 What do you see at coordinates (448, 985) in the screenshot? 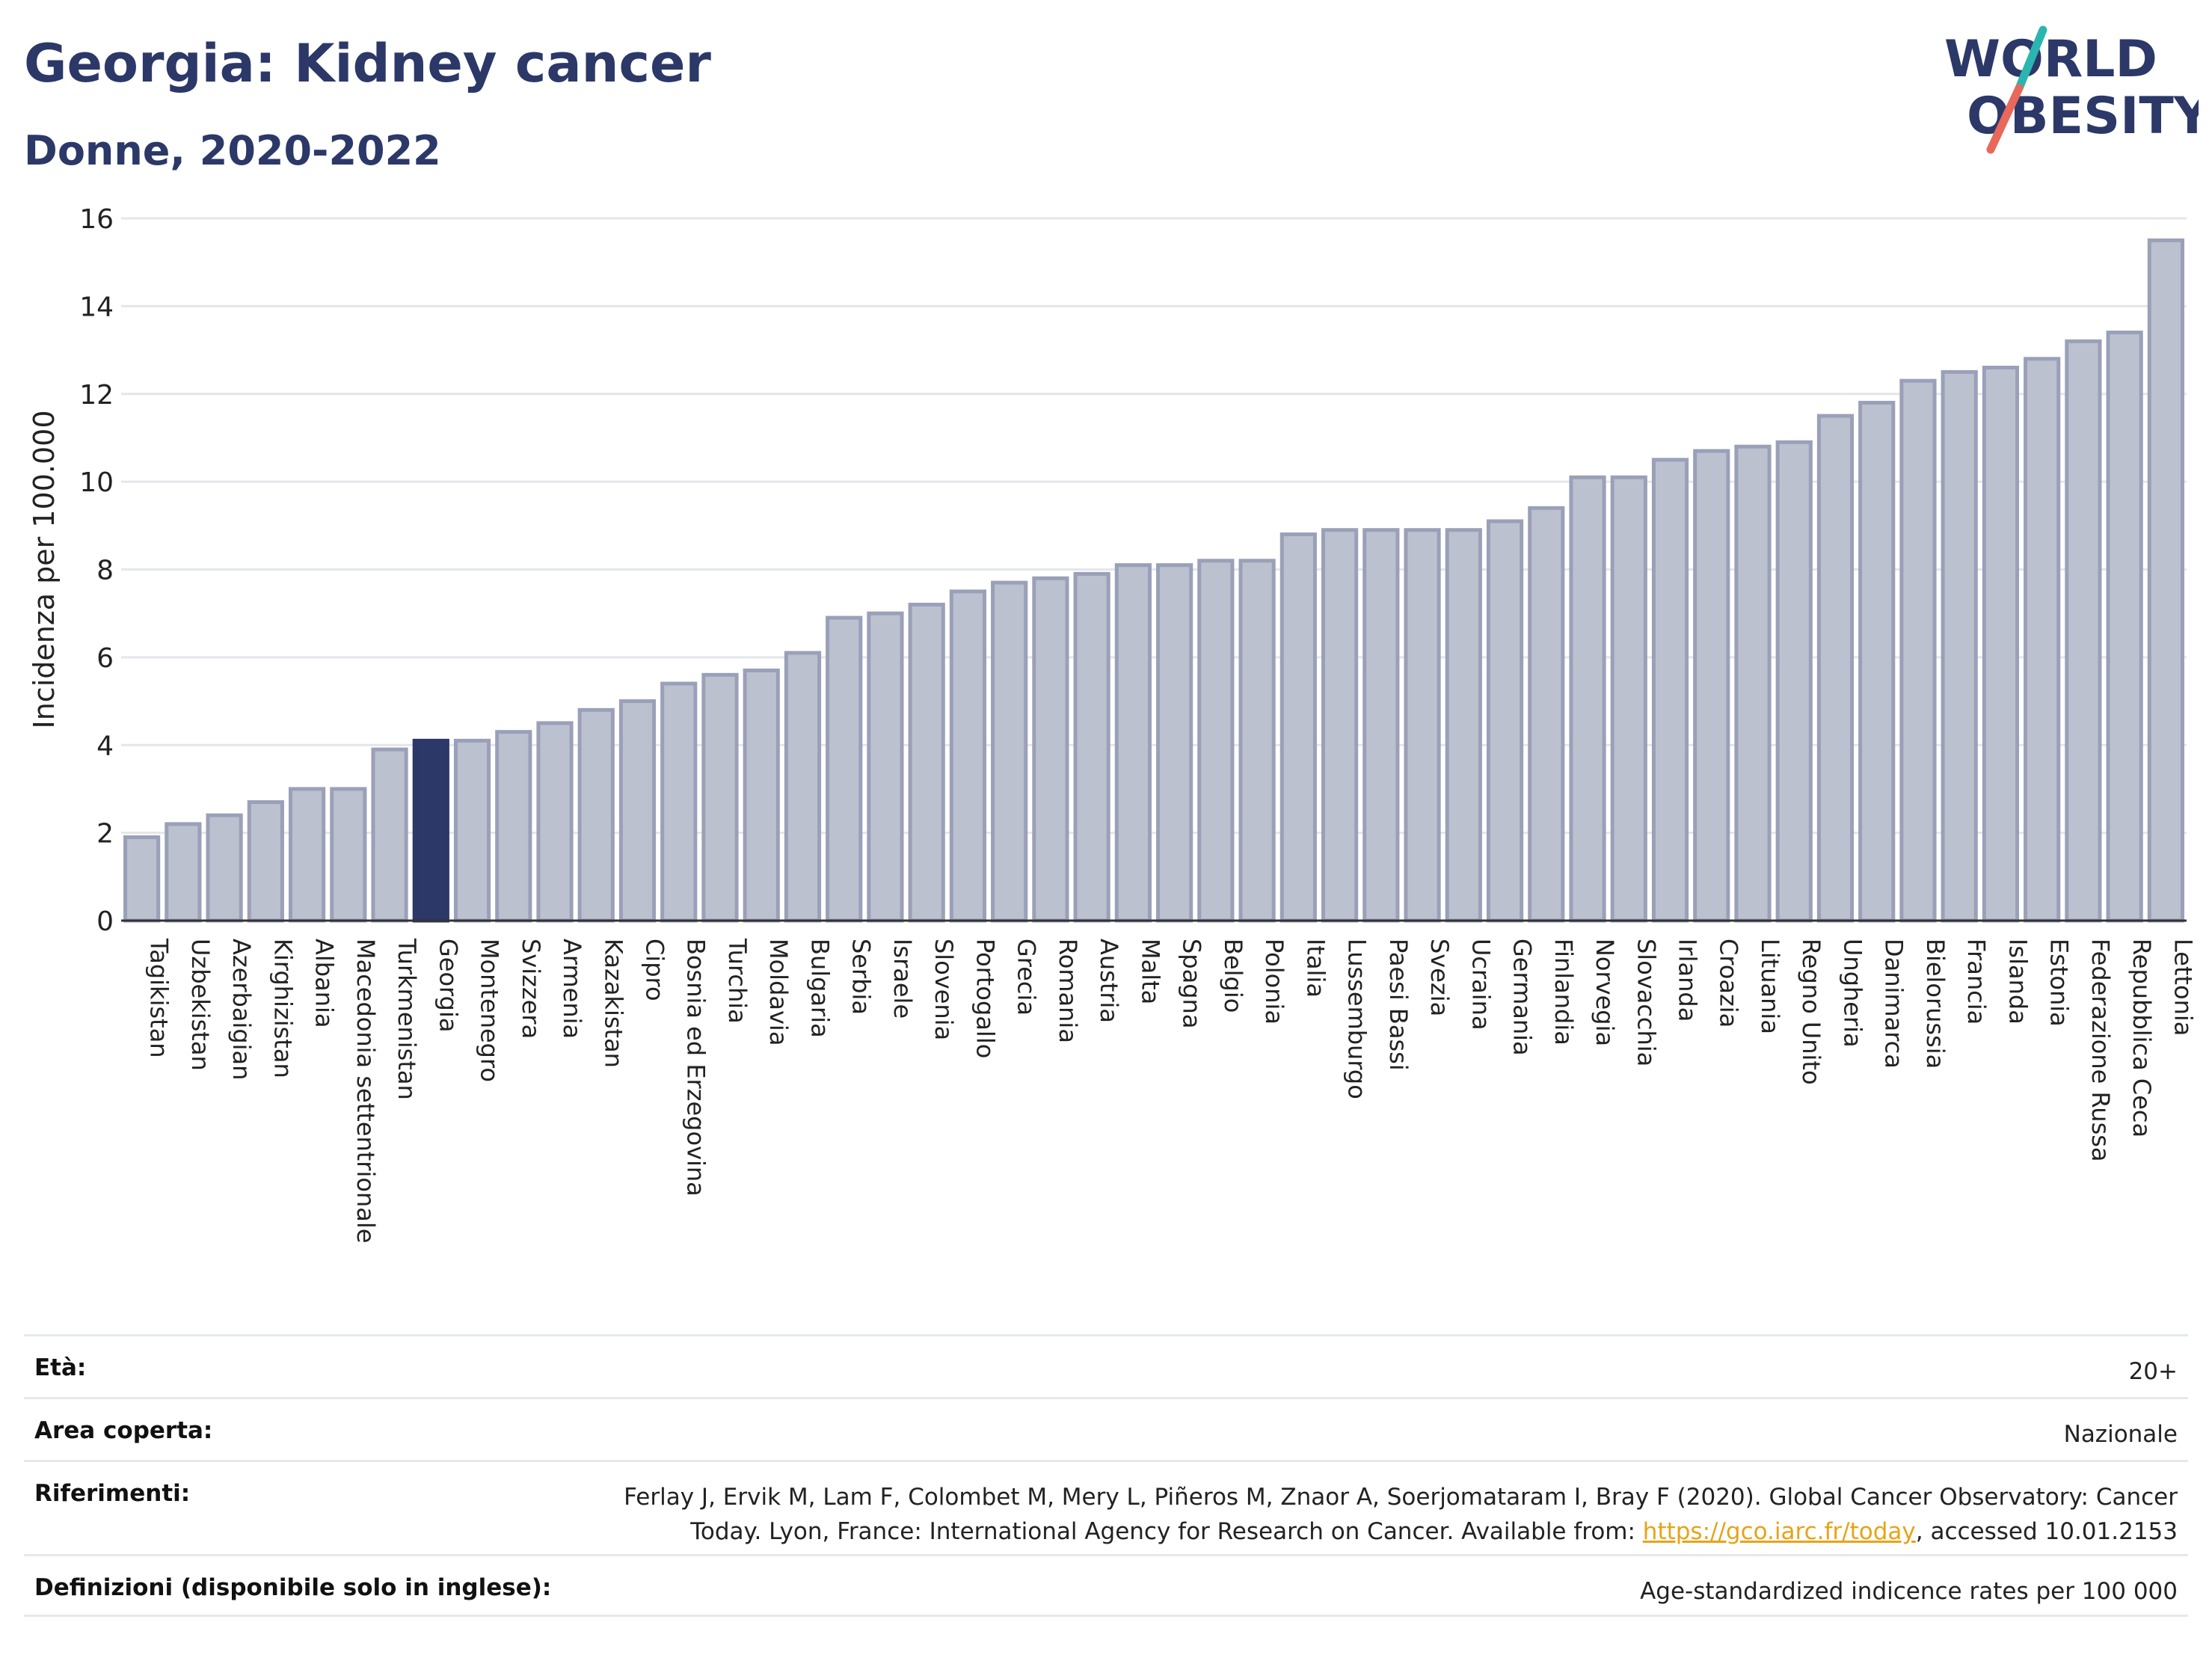
I see `x-tick-label: Georgia` at bounding box center [448, 985].